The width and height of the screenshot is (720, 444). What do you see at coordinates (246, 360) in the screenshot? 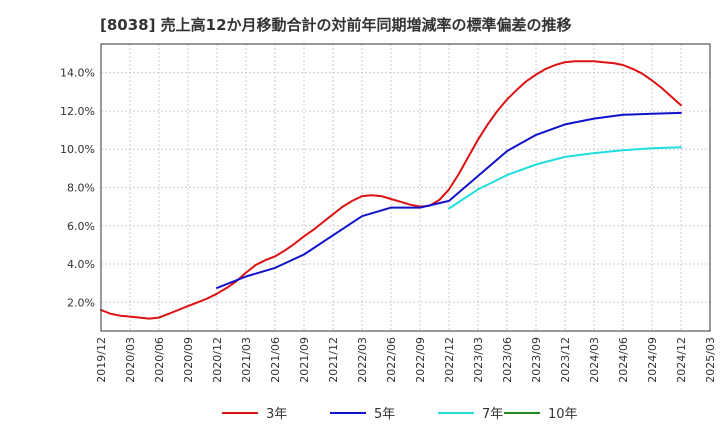
I see `x-tick-label: 2021/03` at bounding box center [246, 360].